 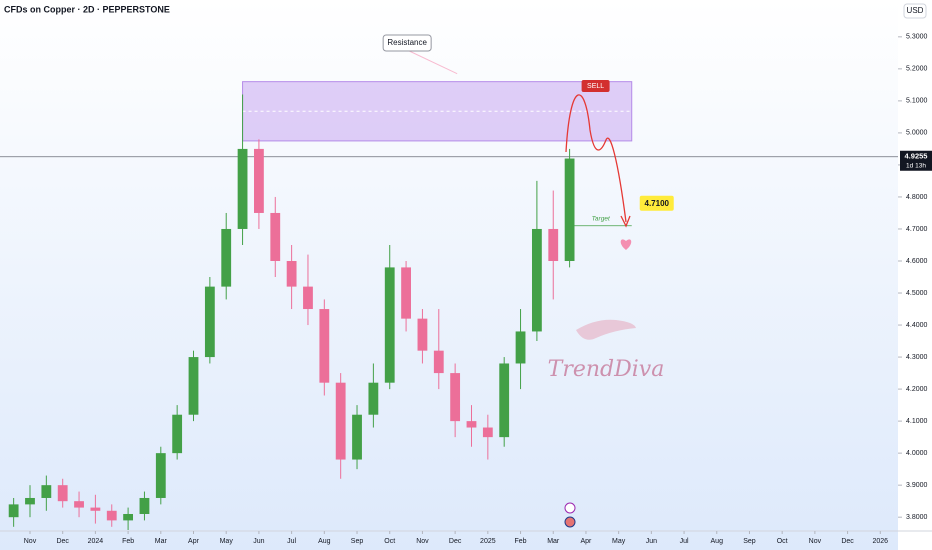 What do you see at coordinates (606, 369) in the screenshot?
I see `watermark: TrendDiva` at bounding box center [606, 369].